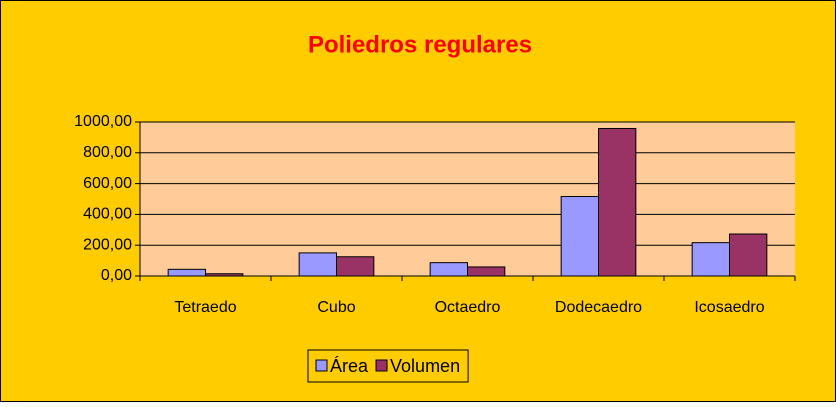 The width and height of the screenshot is (836, 407). Describe the element at coordinates (103, 121) in the screenshot. I see `y-tick-label: 1000,00` at that location.